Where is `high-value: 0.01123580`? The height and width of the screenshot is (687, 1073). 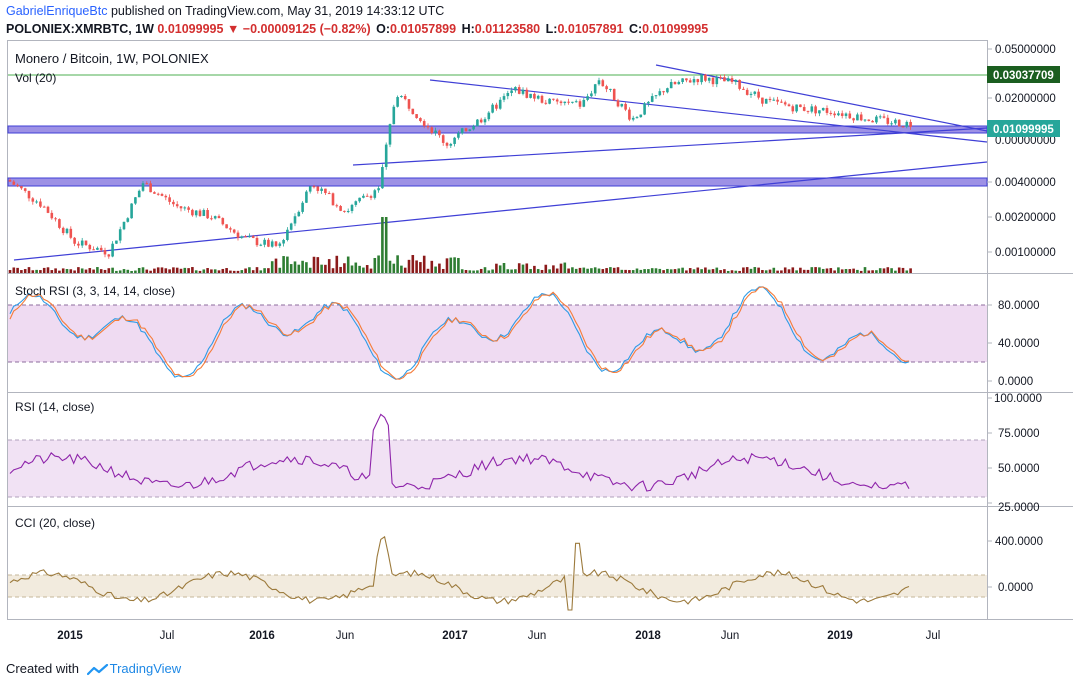
high-value: 0.01123580 is located at coordinates (507, 29).